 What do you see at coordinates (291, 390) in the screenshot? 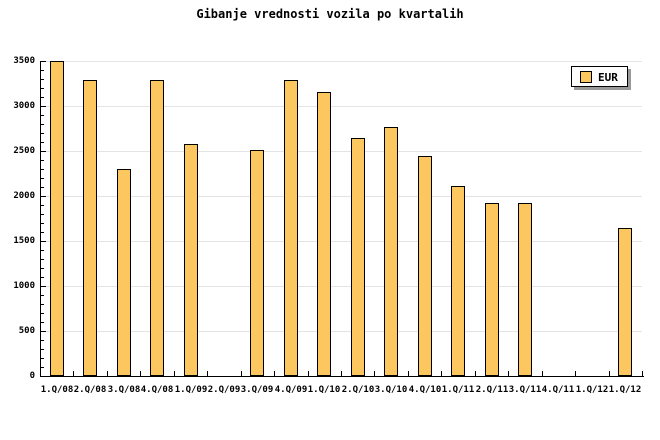
I see `x-axis-label: 4.Q/09` at bounding box center [291, 390].